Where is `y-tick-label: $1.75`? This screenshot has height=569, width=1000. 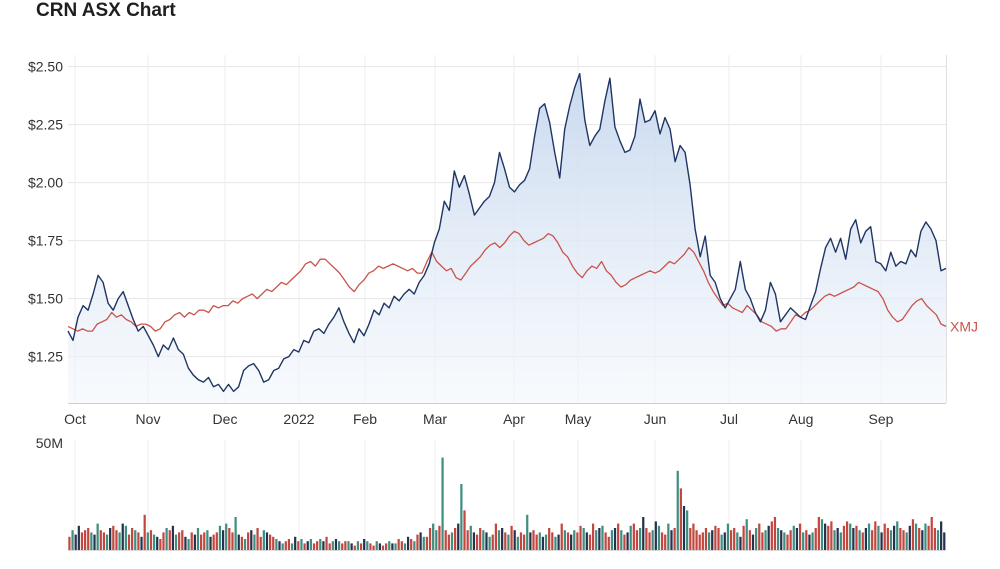 y-tick-label: $1.75 is located at coordinates (45, 241).